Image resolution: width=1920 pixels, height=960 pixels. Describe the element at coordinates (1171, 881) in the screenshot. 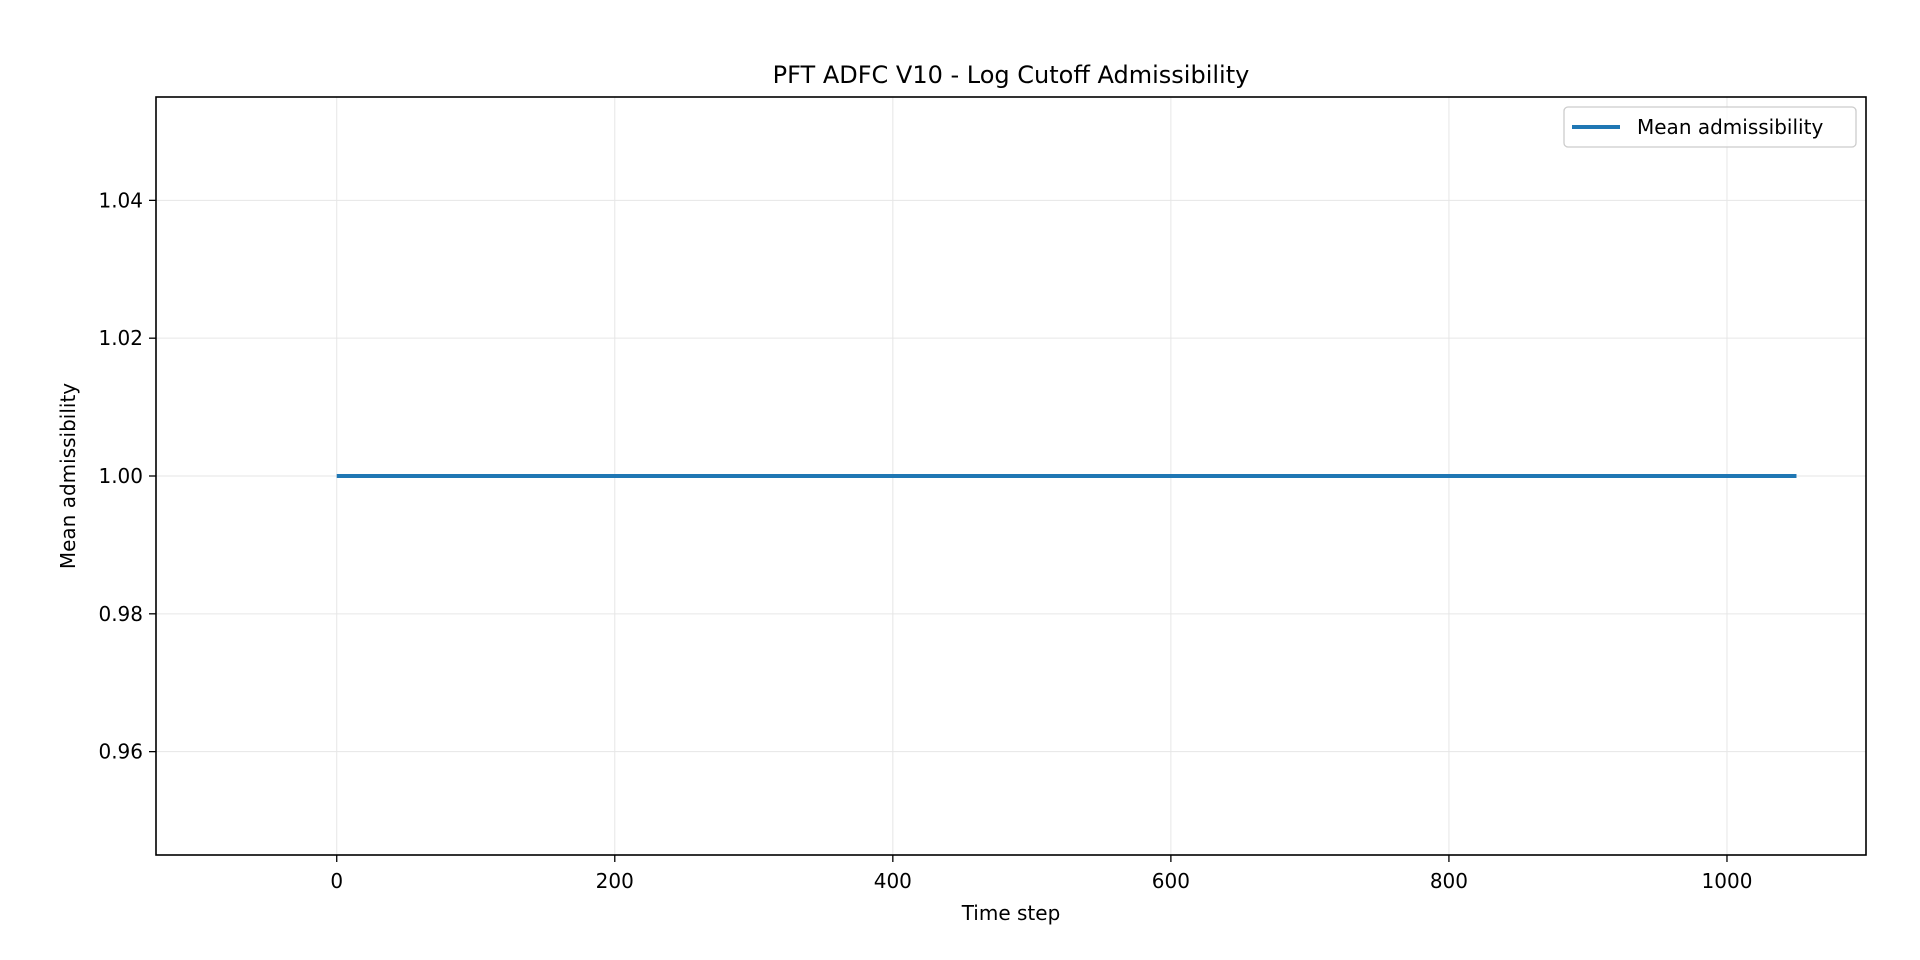

I see `x-tick-label: 600` at that location.